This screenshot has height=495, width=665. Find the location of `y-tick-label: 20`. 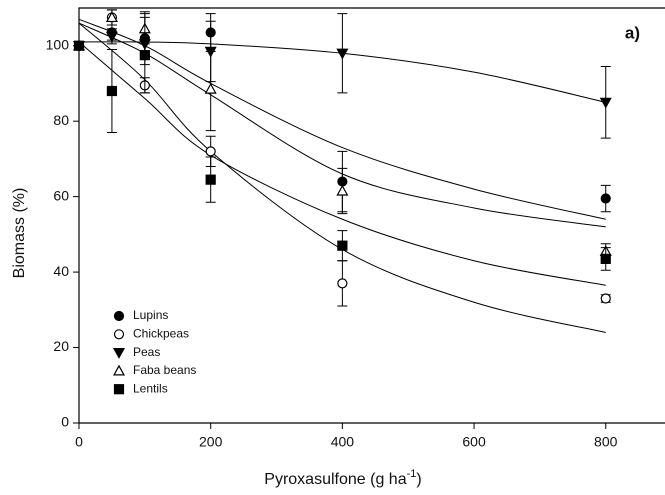

y-tick-label: 20 is located at coordinates (61, 346).